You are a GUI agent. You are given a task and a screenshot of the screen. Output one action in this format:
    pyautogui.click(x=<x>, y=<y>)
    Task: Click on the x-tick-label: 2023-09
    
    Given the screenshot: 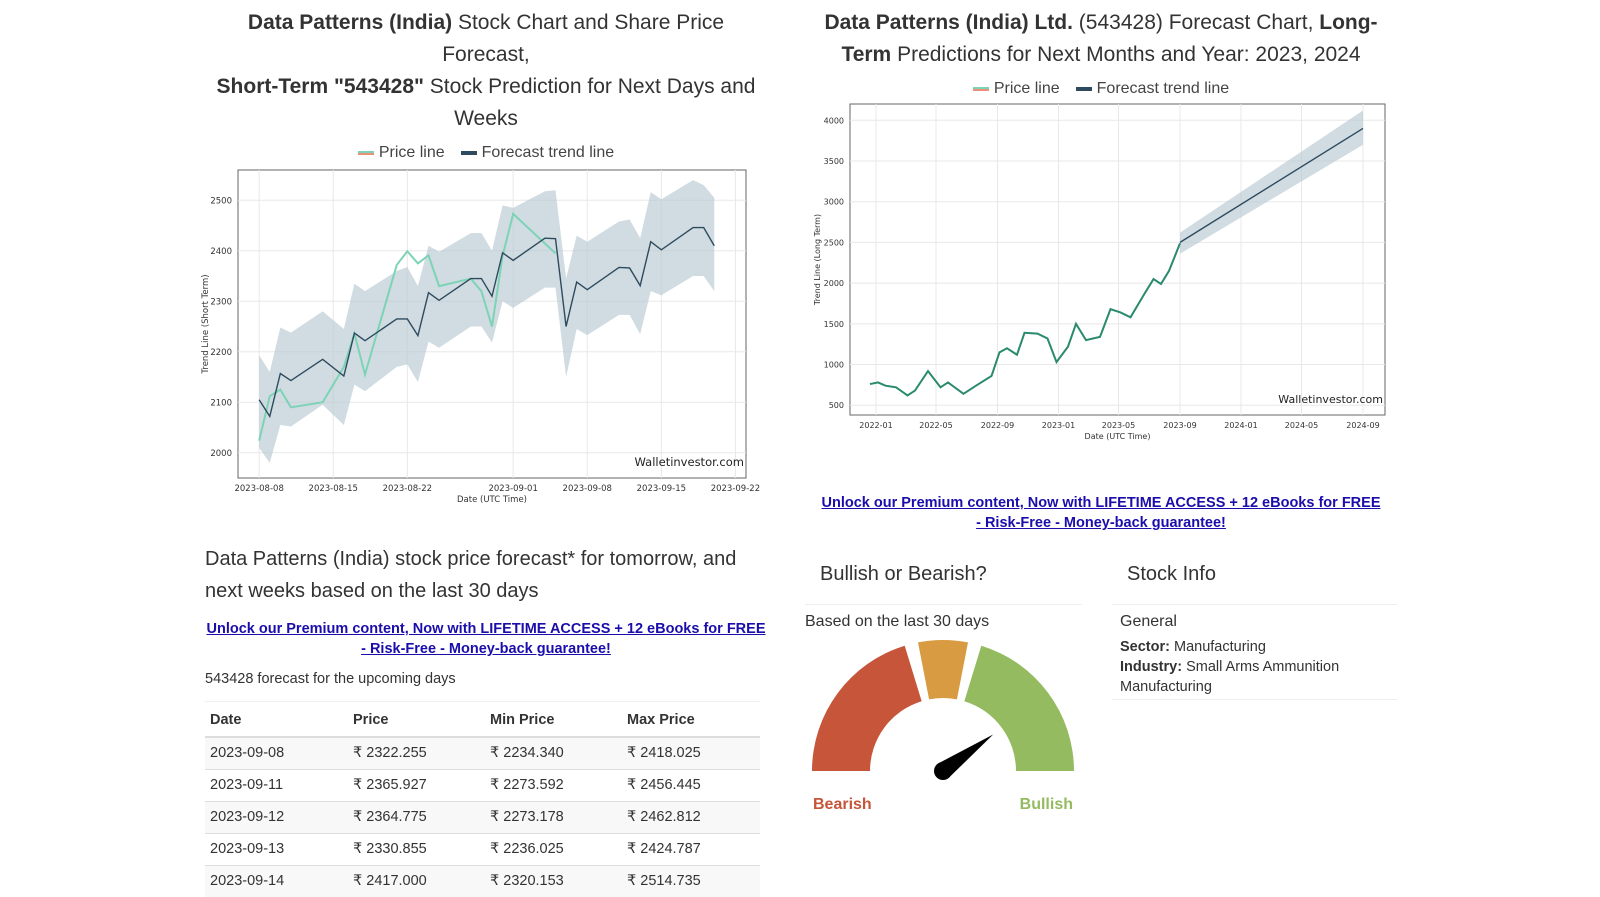 What is the action you would take?
    pyautogui.click(x=1179, y=425)
    